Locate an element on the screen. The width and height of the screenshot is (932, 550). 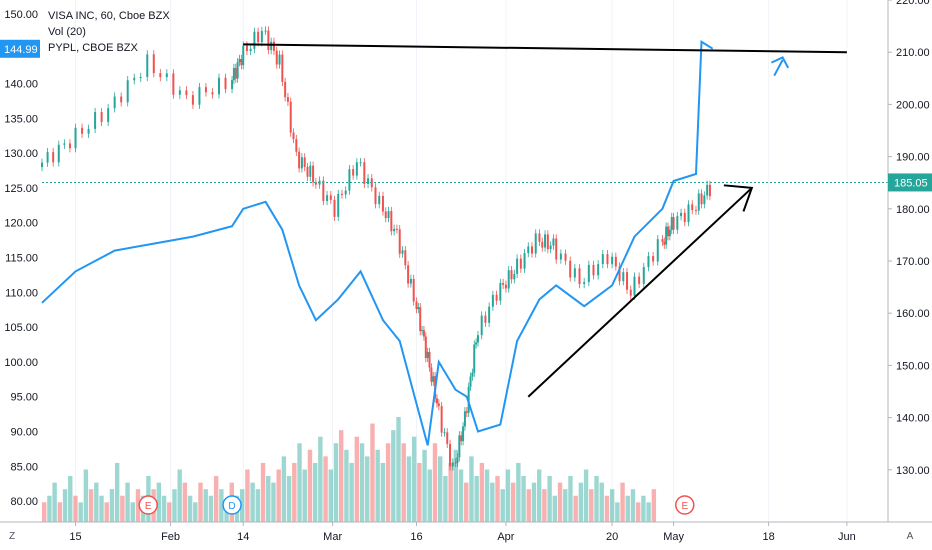
left-tick-label: 135.00 is located at coordinates (21, 119).